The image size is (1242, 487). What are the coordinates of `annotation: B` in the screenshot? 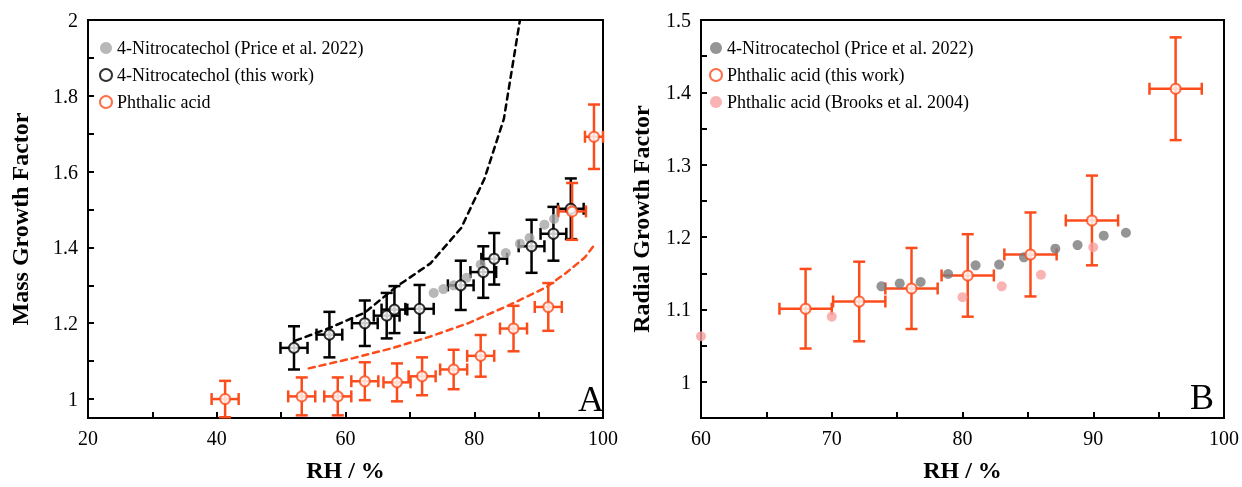 It's located at (1201, 397).